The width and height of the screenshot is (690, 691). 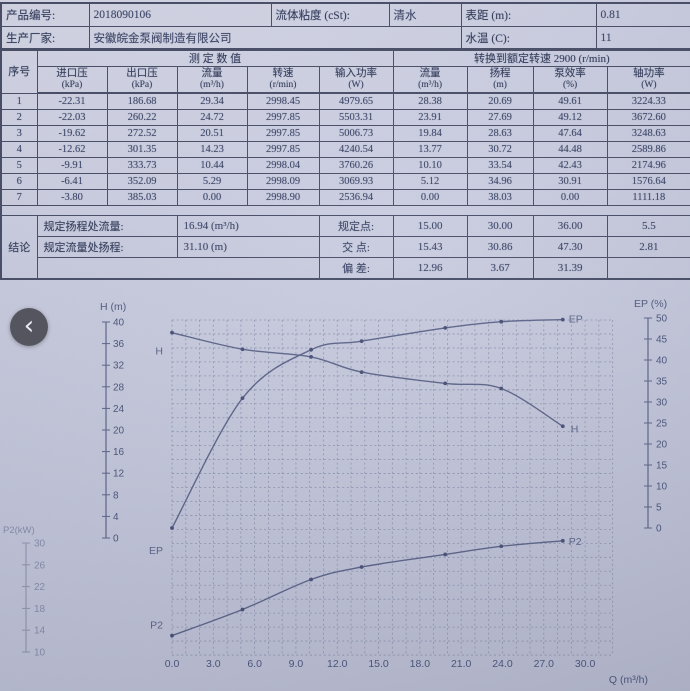 What do you see at coordinates (570, 247) in the screenshot?
I see `cross-point-value: 47.30` at bounding box center [570, 247].